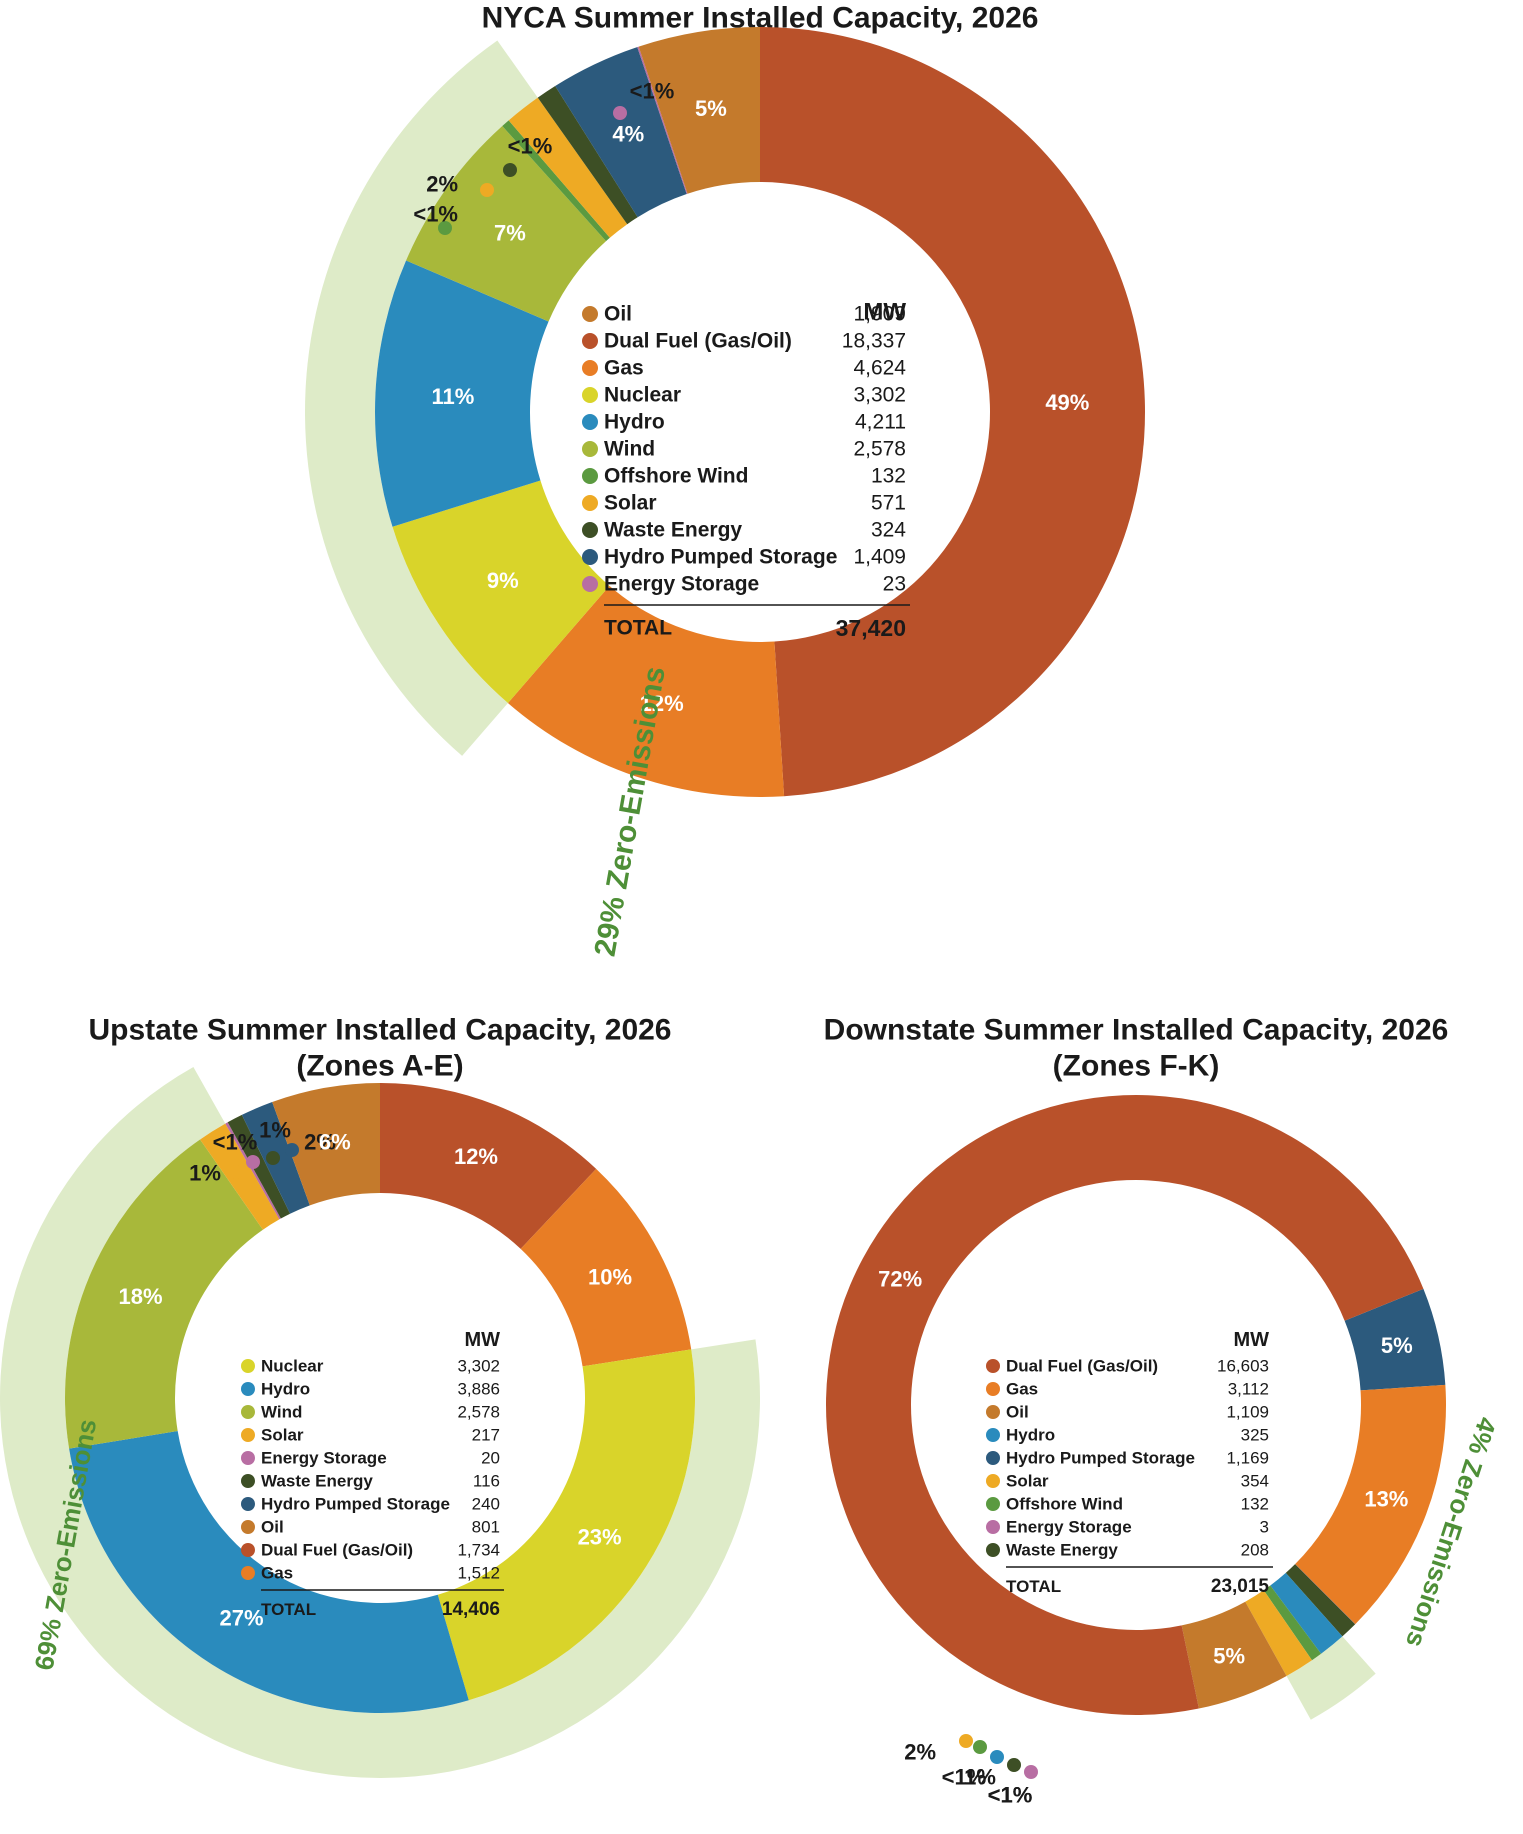 This screenshot has height=1834, width=1523. Describe the element at coordinates (888, 476) in the screenshot. I see `legend-value-offshore-wind: 132` at that location.